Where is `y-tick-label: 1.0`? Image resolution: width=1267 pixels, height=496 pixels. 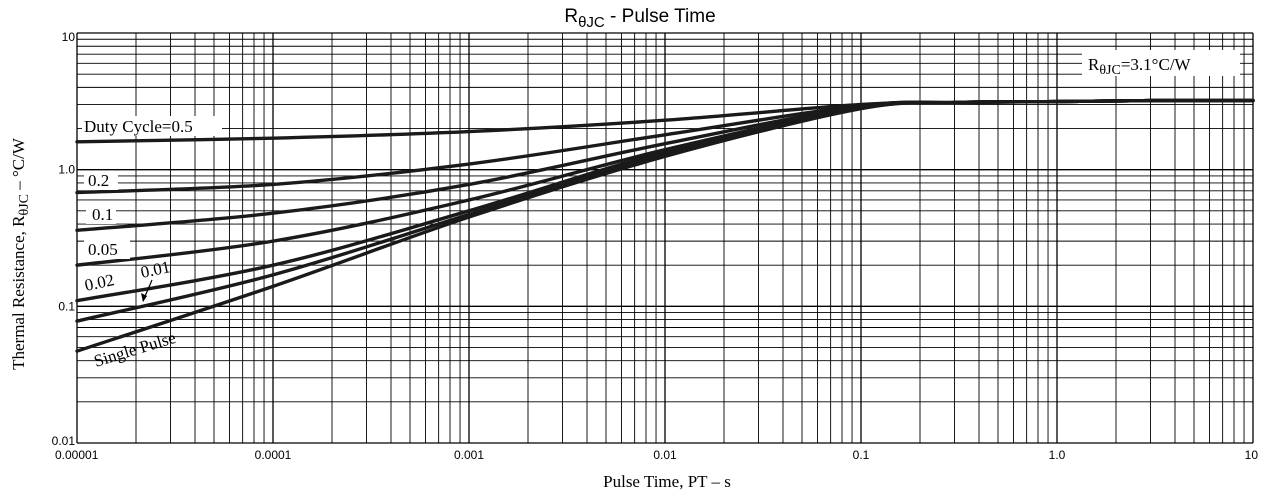
y-tick-label: 1.0 is located at coordinates (66, 170).